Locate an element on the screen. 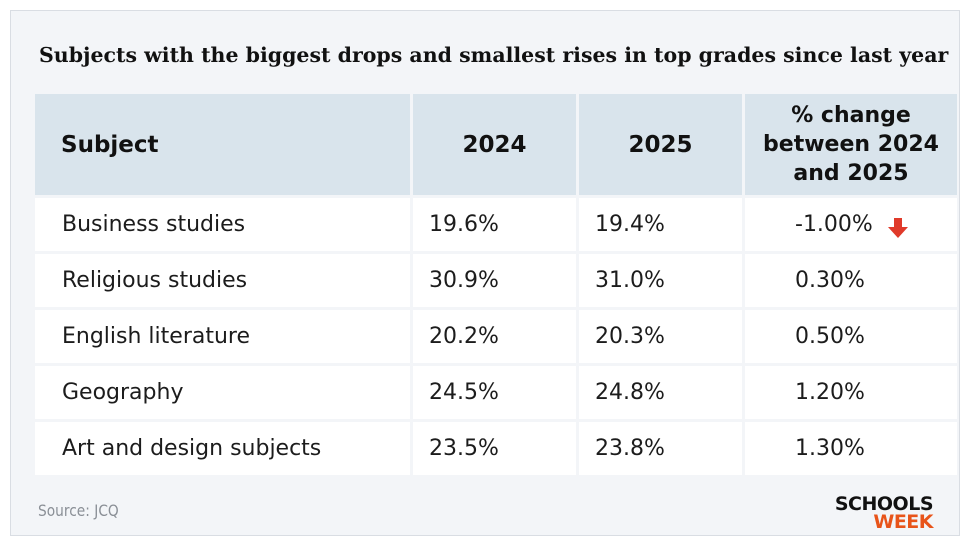 The height and width of the screenshot is (548, 970). table-row-2025: 19.4% is located at coordinates (662, 226).